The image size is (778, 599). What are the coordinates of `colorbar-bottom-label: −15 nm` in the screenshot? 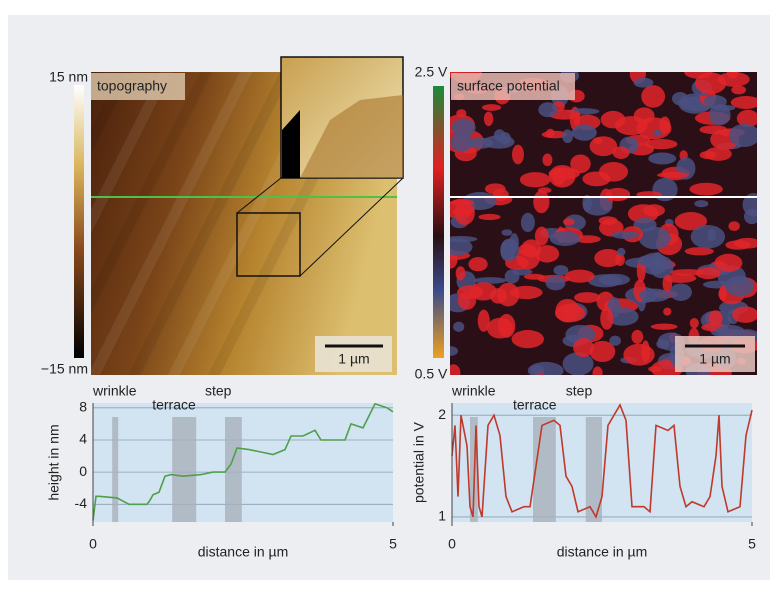 It's located at (64, 369).